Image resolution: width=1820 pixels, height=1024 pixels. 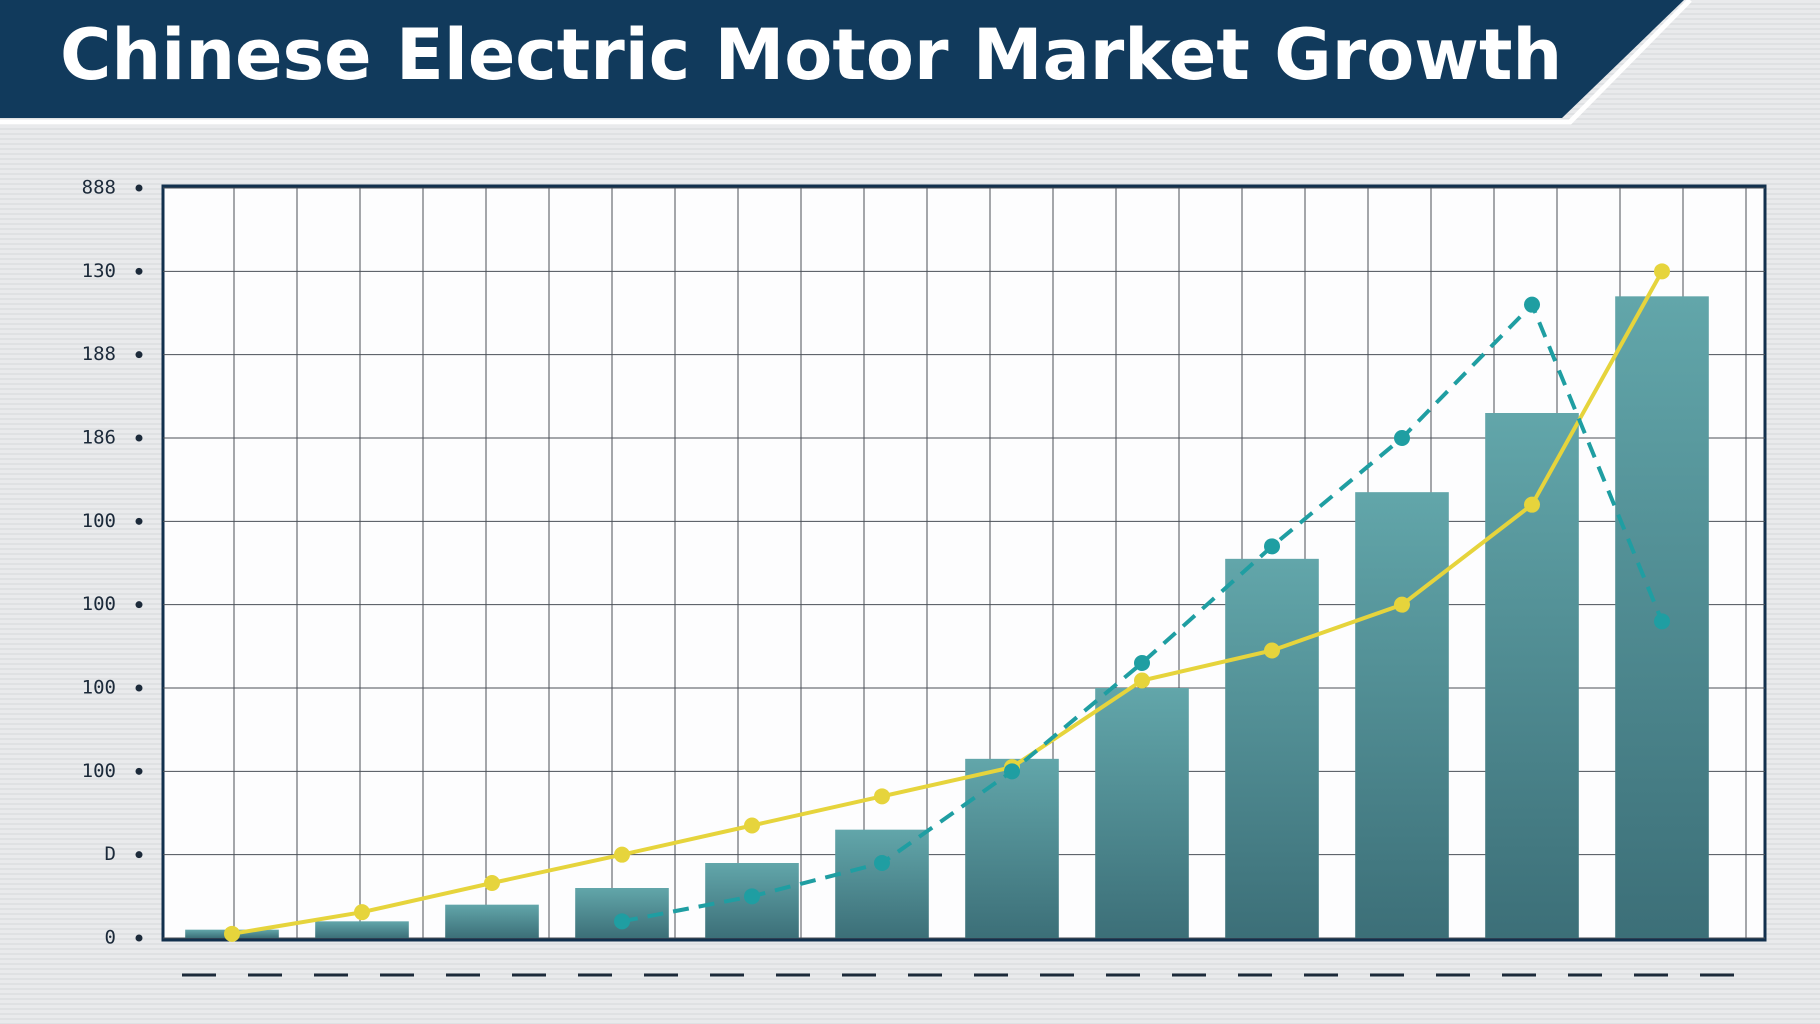 What do you see at coordinates (110, 938) in the screenshot?
I see `y-tick-label: 0` at bounding box center [110, 938].